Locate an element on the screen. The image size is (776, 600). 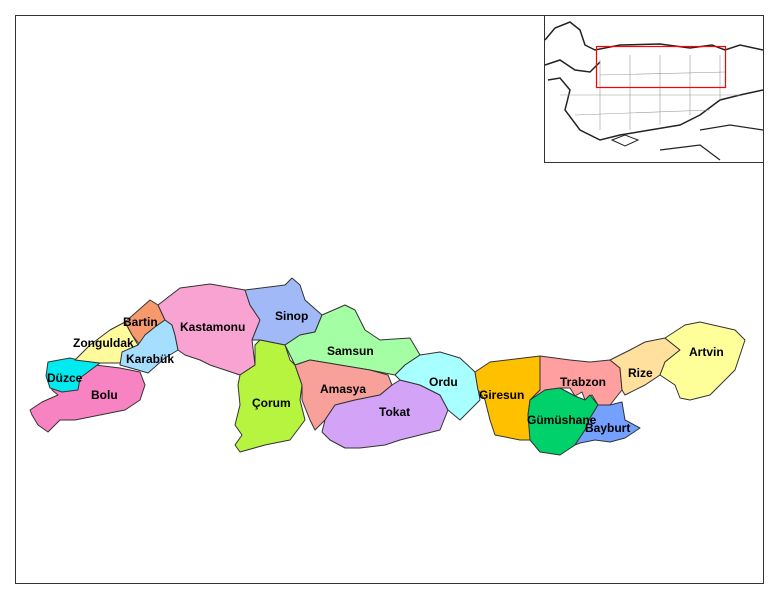
label-zonguldak: Zonguldak is located at coordinates (103, 343).